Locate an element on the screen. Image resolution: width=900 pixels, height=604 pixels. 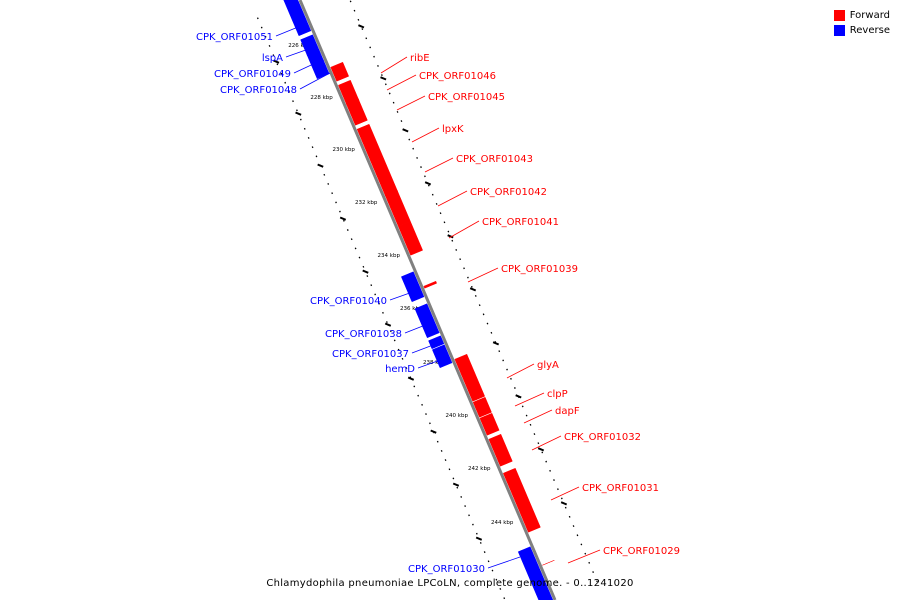
tick-label: 238 kbp is located at coordinates (434, 363).